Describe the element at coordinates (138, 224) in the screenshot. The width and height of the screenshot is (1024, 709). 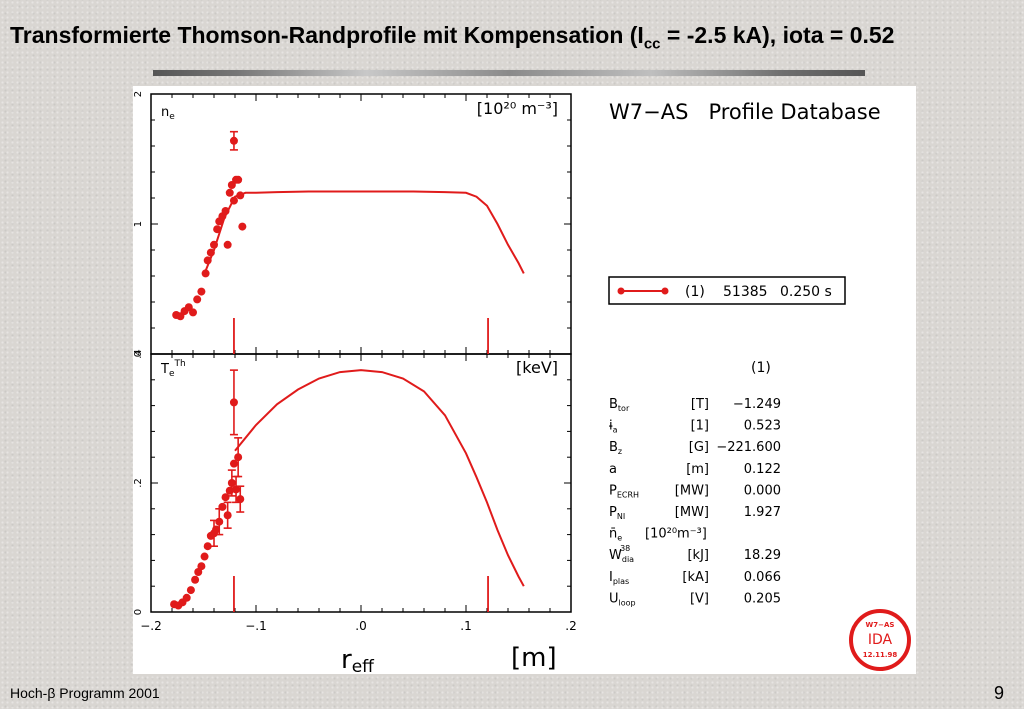
I see `top-ytick-label: 1` at that location.